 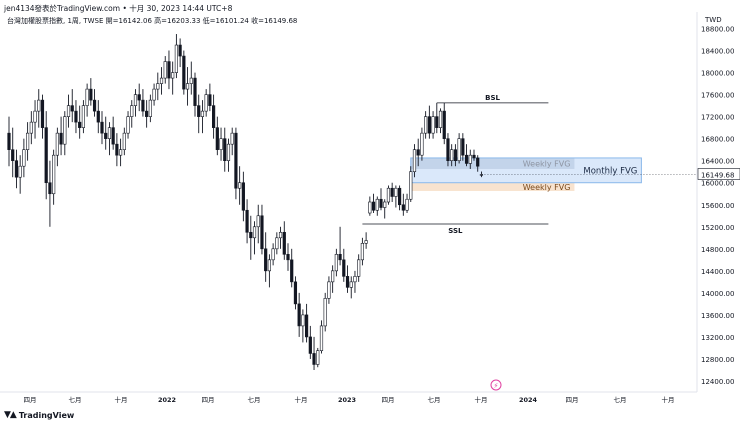 I want to click on y-tick-label: 12400.00, so click(x=717, y=382).